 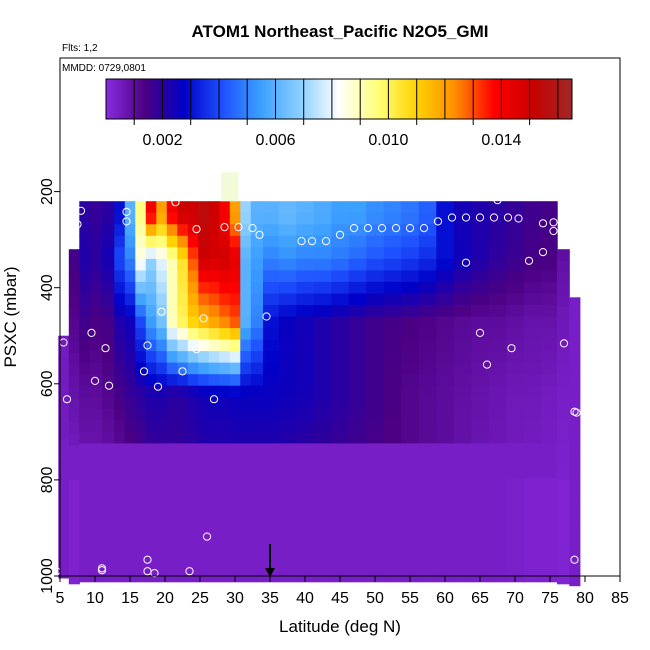 What do you see at coordinates (340, 31) in the screenshot?
I see `chart-title: ATOM1 Northeast_Pacific N2O5_GMI` at bounding box center [340, 31].